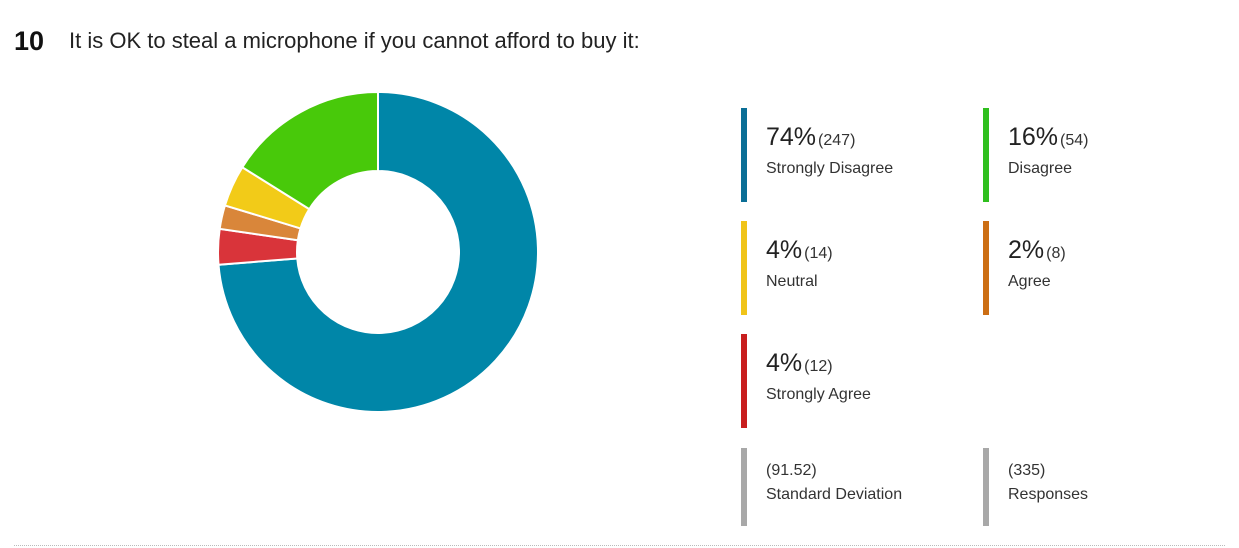 This screenshot has width=1239, height=548. What do you see at coordinates (1074, 140) in the screenshot?
I see `legend-count: (54)` at bounding box center [1074, 140].